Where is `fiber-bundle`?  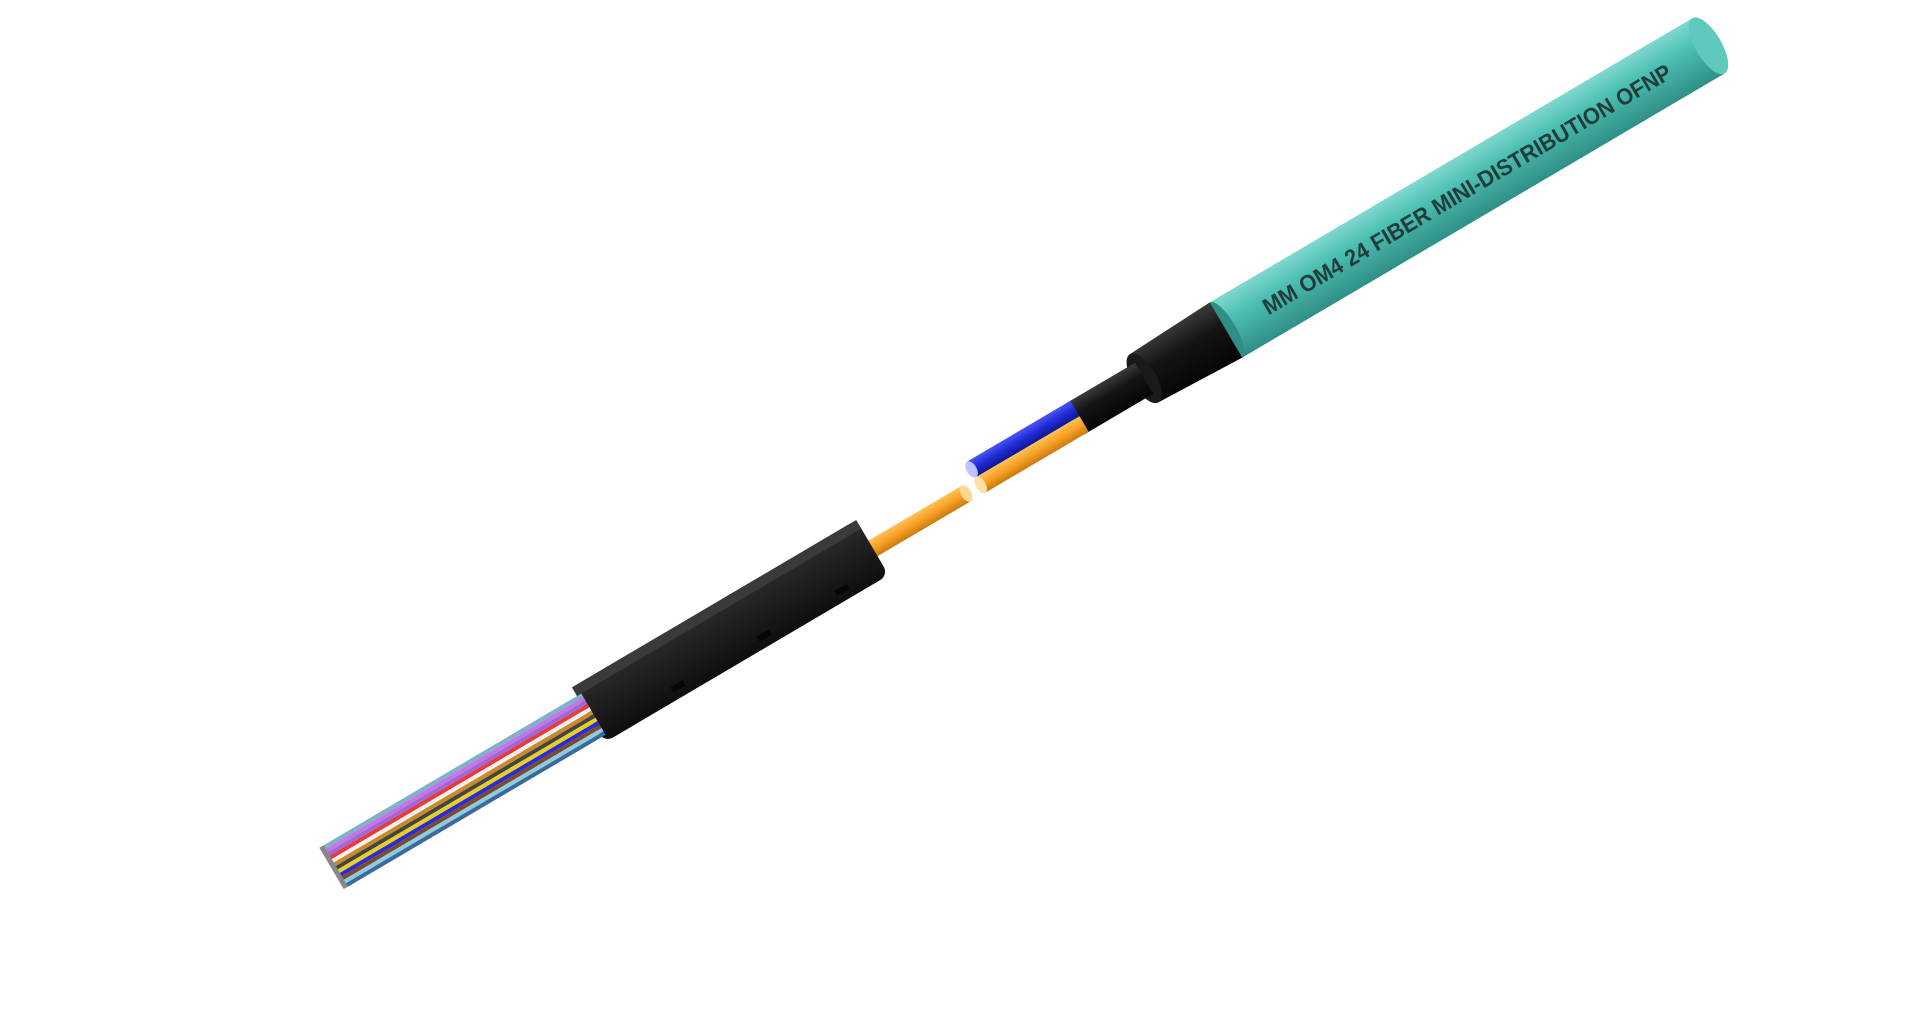
fiber-bundle is located at coordinates (462, 791).